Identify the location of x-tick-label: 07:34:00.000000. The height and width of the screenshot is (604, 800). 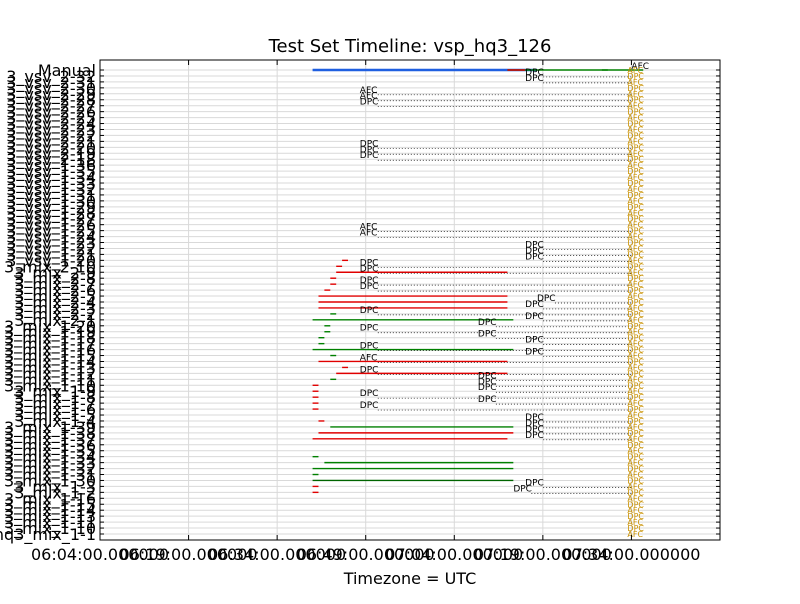
(631, 554).